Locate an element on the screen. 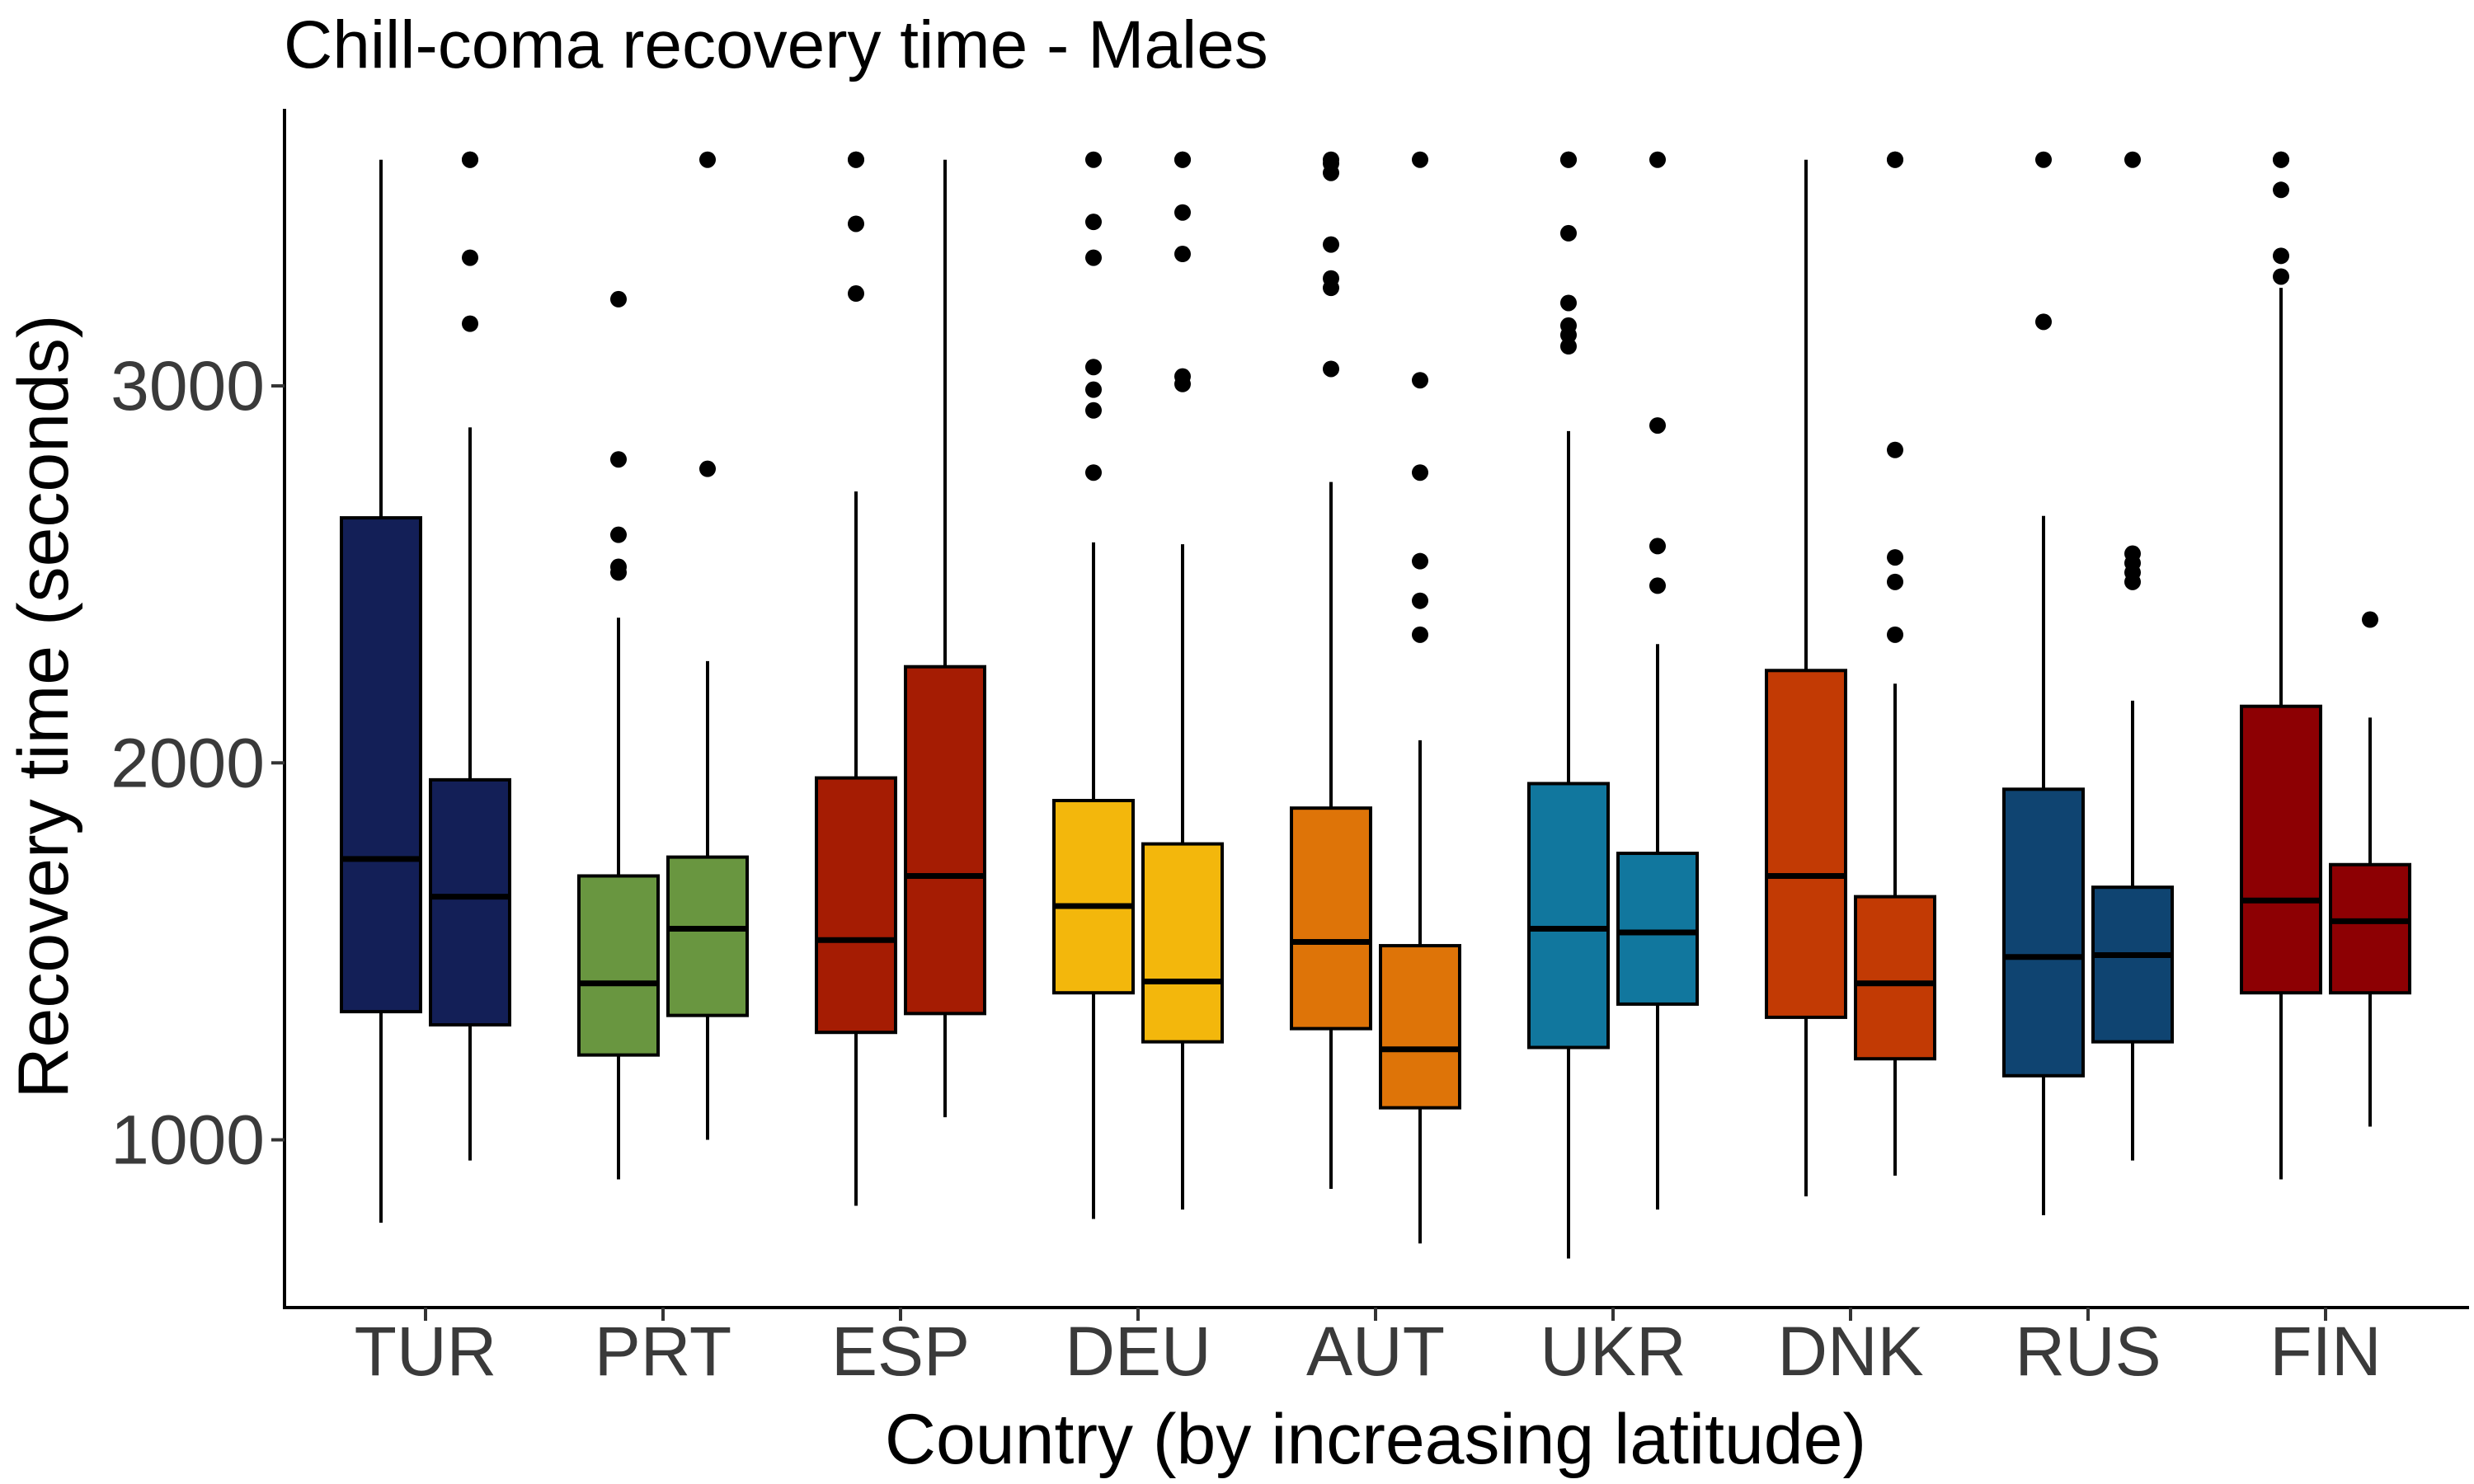 The height and width of the screenshot is (1484, 2474). chart-title: Chill-coma recovery time - Males is located at coordinates (776, 44).